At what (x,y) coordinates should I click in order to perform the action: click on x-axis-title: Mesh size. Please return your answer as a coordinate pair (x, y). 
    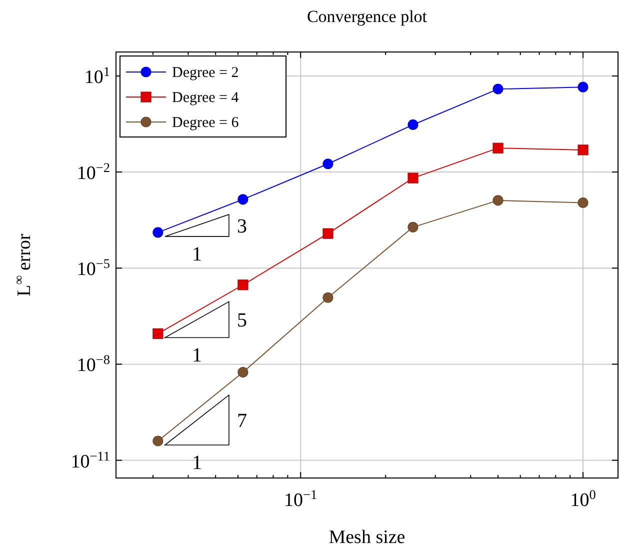
    Looking at the image, I should click on (367, 537).